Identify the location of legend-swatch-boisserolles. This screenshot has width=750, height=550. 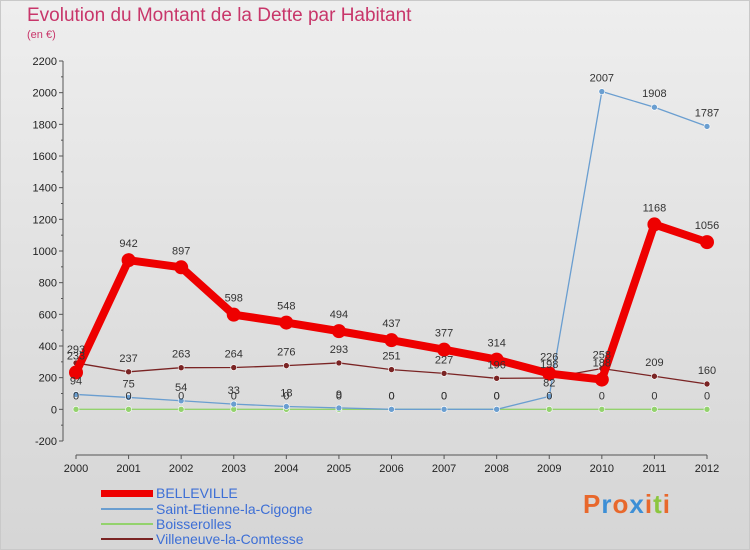
(127, 524).